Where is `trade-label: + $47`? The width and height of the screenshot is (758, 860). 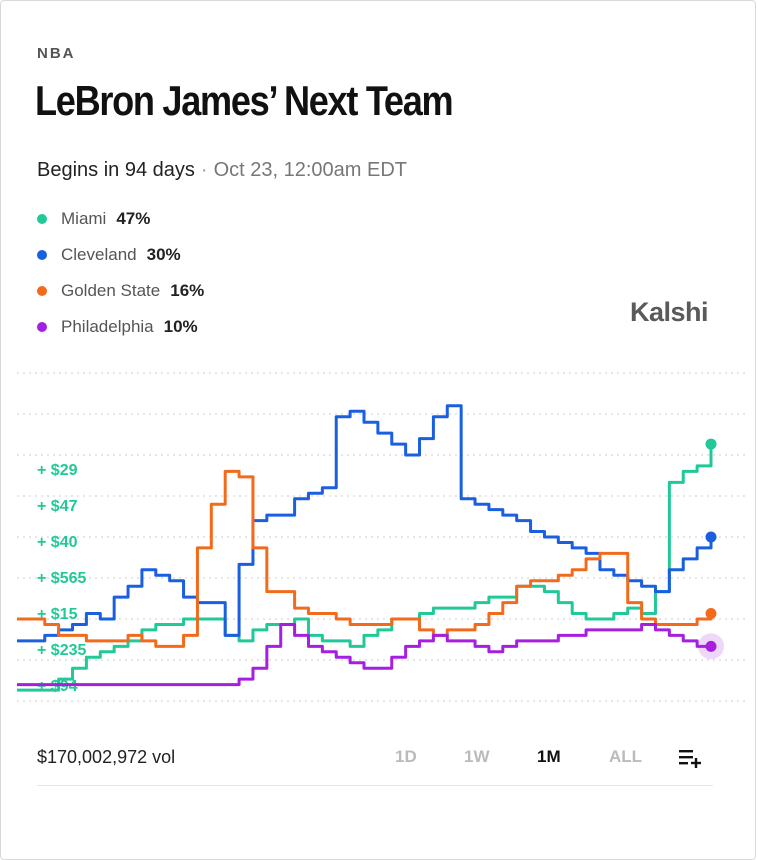
trade-label: + $47 is located at coordinates (57, 506).